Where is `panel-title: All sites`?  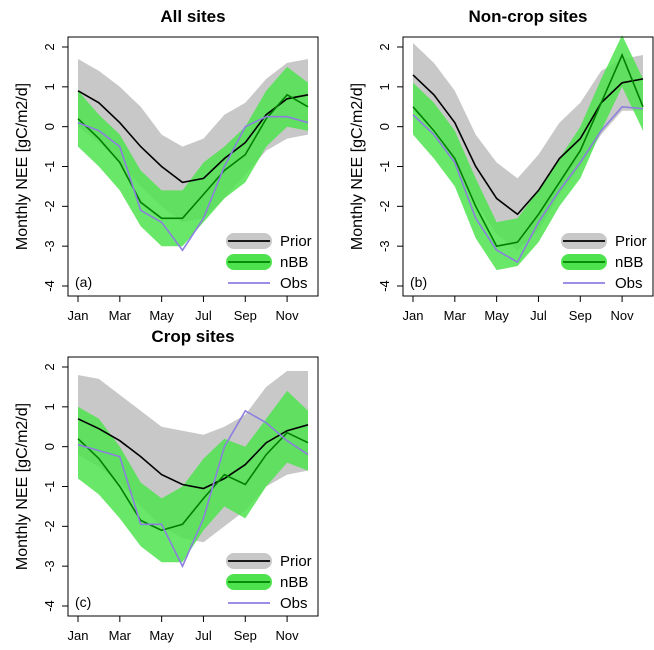 panel-title: All sites is located at coordinates (192, 16).